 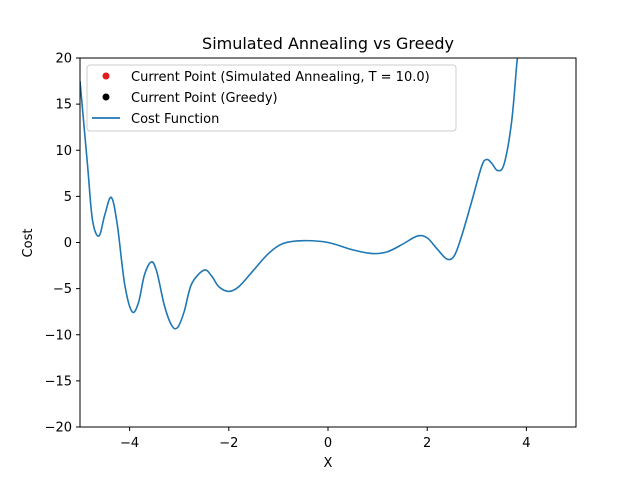 What do you see at coordinates (228, 443) in the screenshot?
I see `x-tick-label: −2` at bounding box center [228, 443].